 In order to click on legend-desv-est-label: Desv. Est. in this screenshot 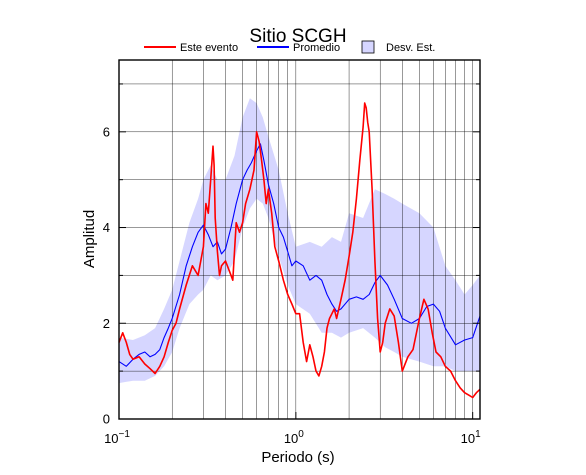, I will do `click(410, 48)`.